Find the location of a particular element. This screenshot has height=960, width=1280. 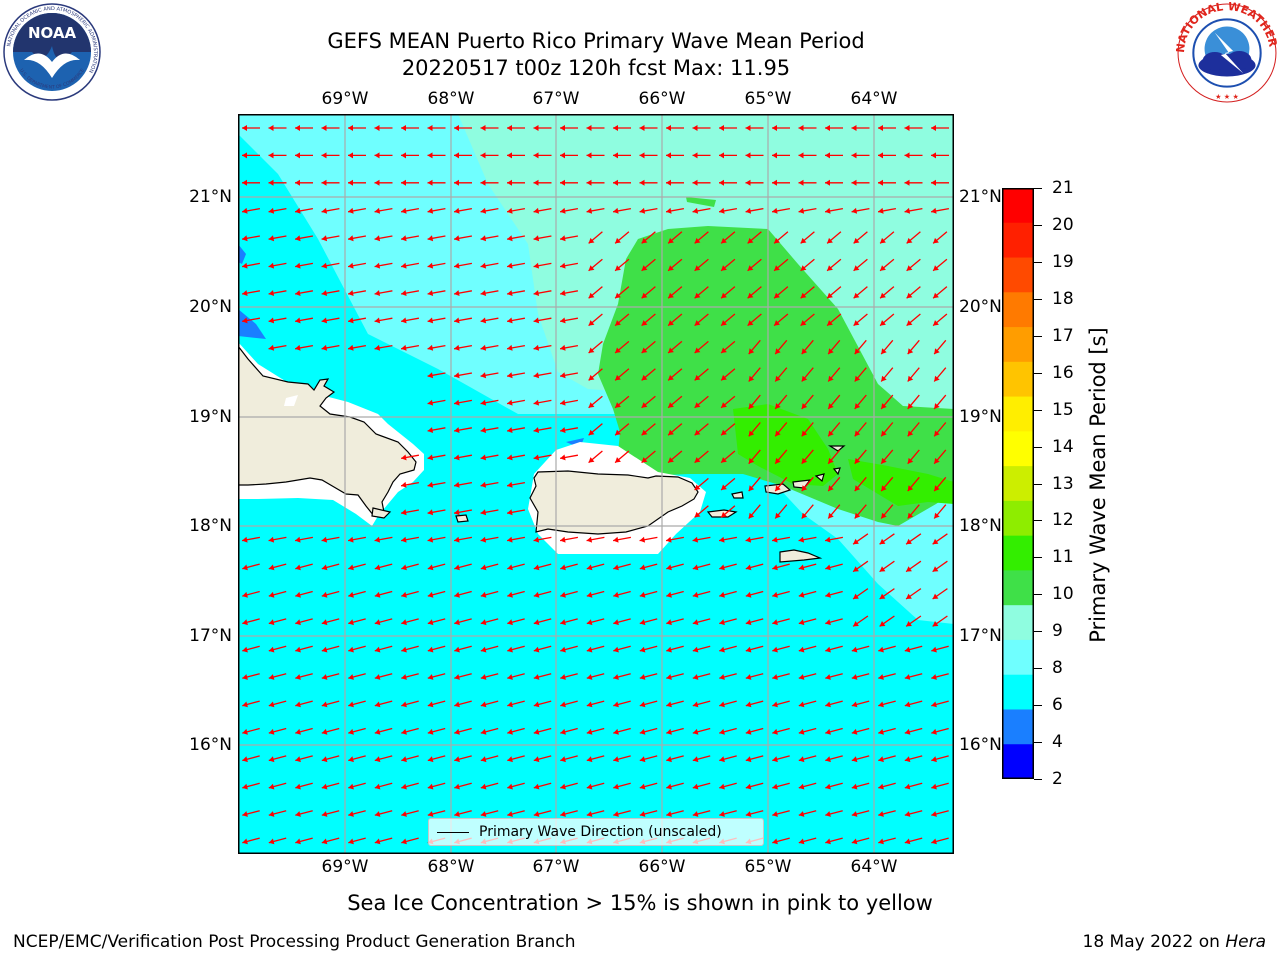

generation-date-text: 18 May 2022 on is located at coordinates (1154, 942).